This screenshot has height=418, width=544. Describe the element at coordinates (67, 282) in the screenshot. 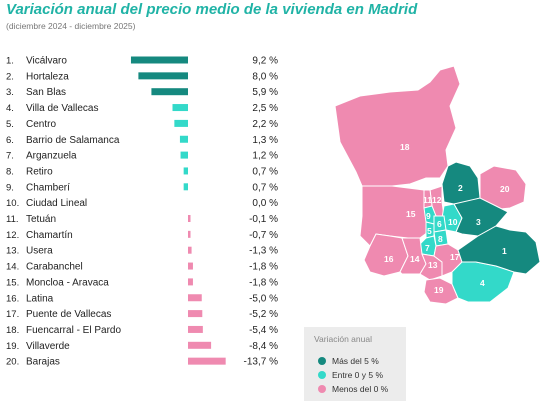

I see `category-label: Moncloa - Aravaca` at that location.